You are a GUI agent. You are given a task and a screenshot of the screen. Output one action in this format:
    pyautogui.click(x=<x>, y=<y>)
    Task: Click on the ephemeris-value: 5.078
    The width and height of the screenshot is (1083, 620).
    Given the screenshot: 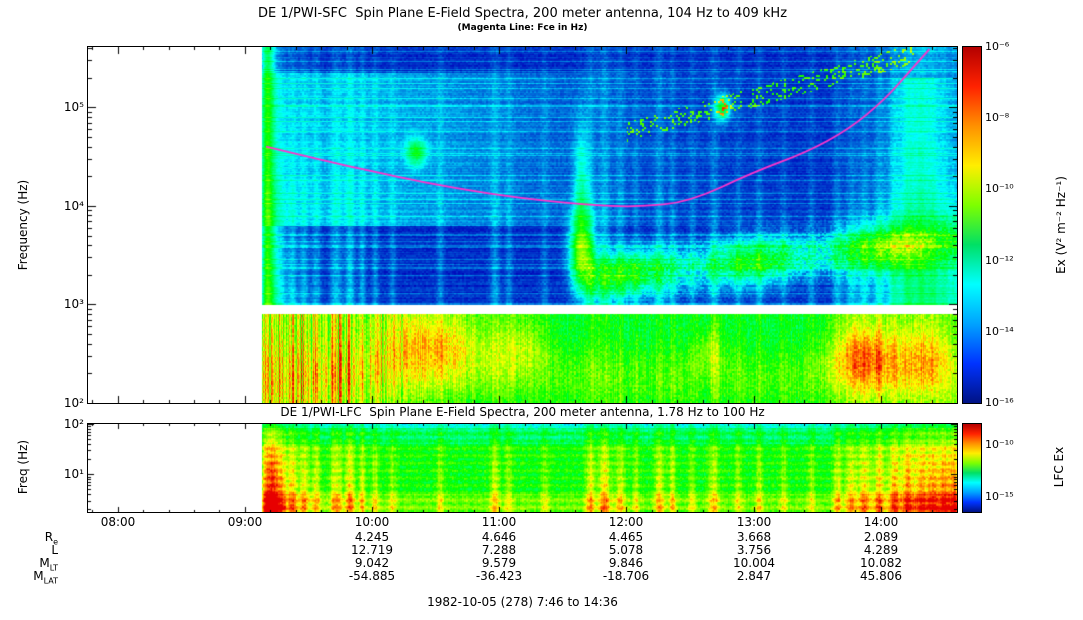 What is the action you would take?
    pyautogui.click(x=626, y=550)
    